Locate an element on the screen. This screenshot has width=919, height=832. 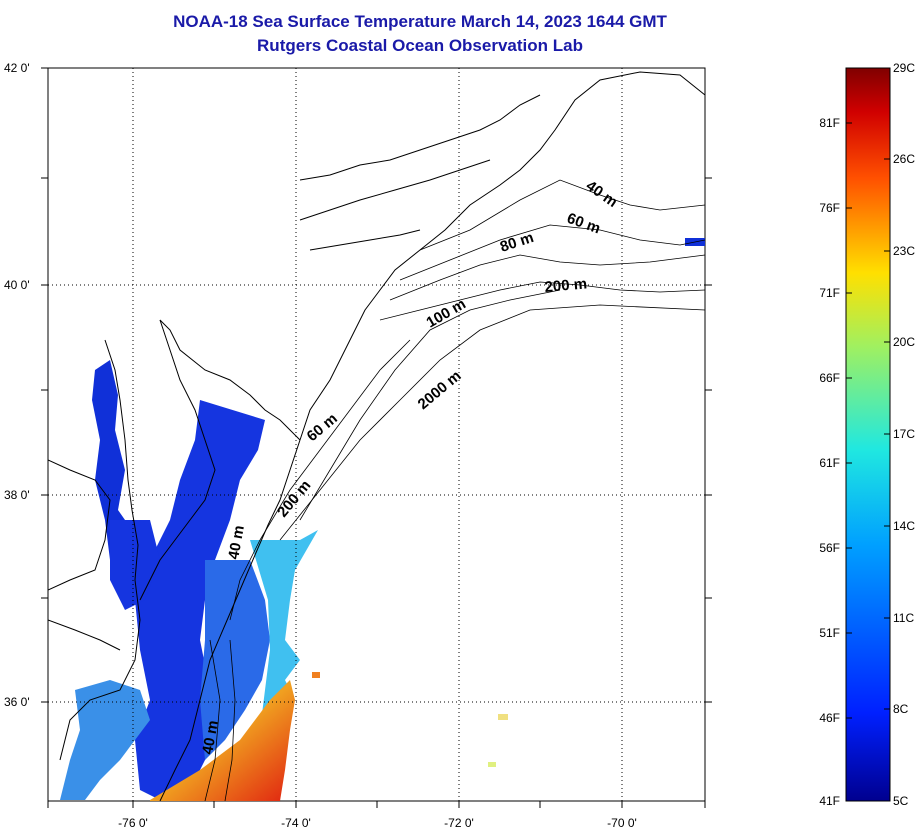
colorbar-f-56: 56F is located at coordinates (829, 548).